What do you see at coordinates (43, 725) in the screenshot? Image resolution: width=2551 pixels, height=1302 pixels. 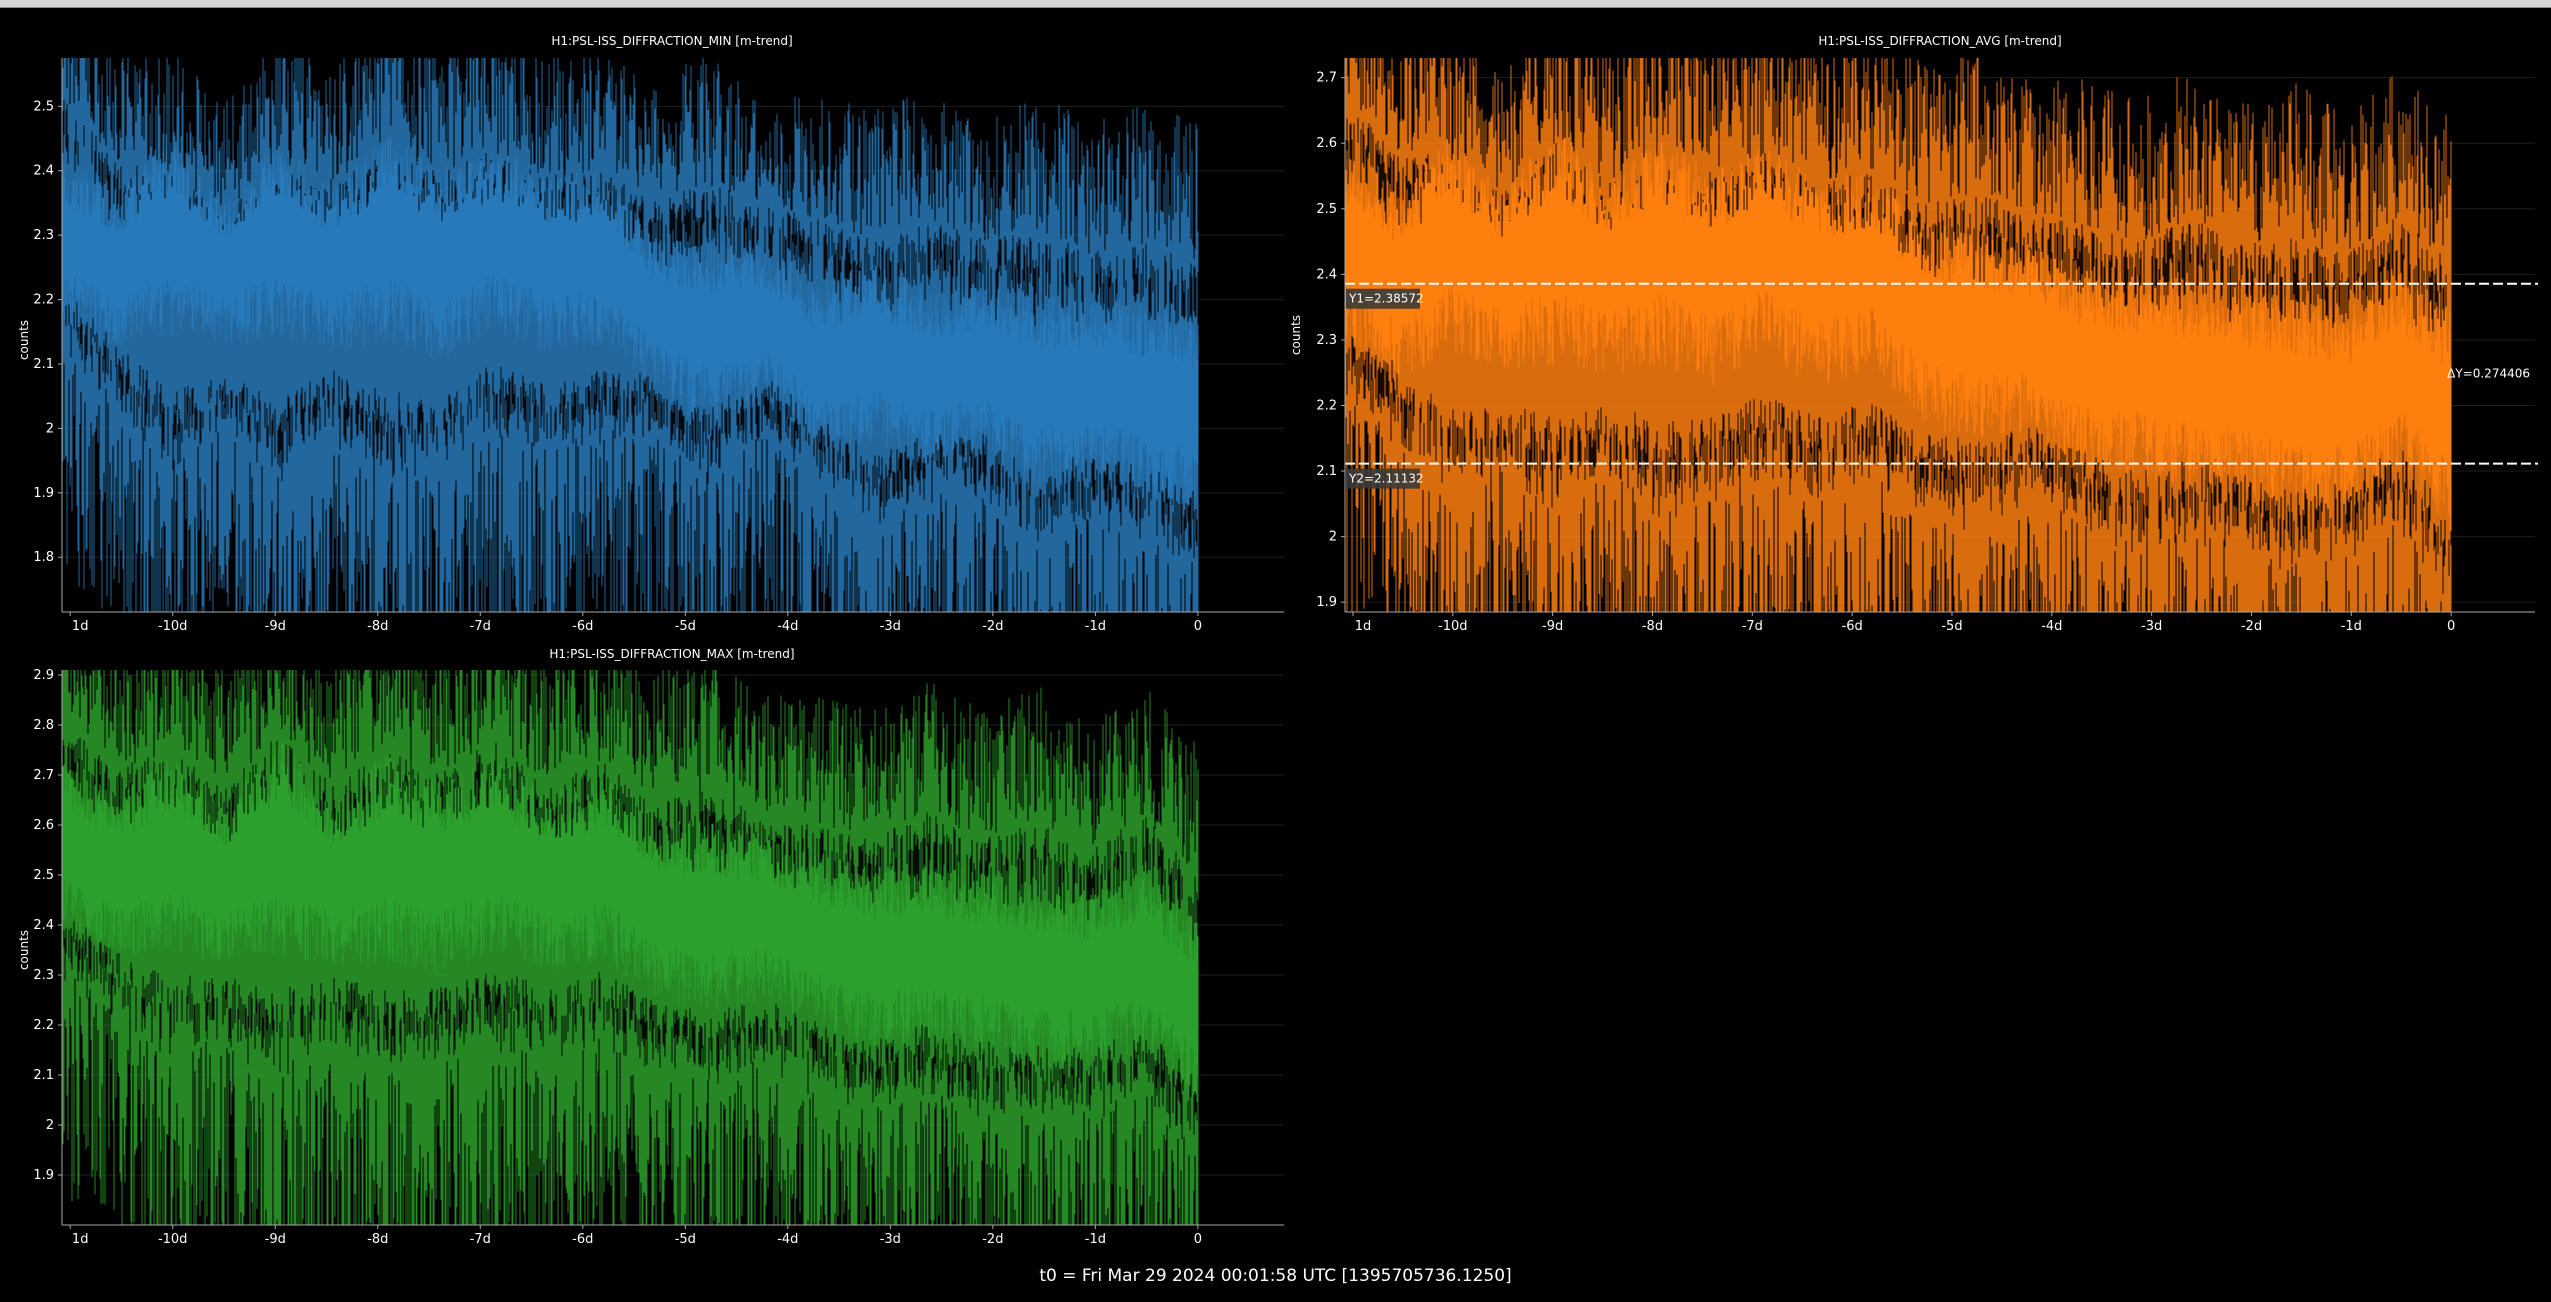 I see `y-tick-label: 2.8` at bounding box center [43, 725].